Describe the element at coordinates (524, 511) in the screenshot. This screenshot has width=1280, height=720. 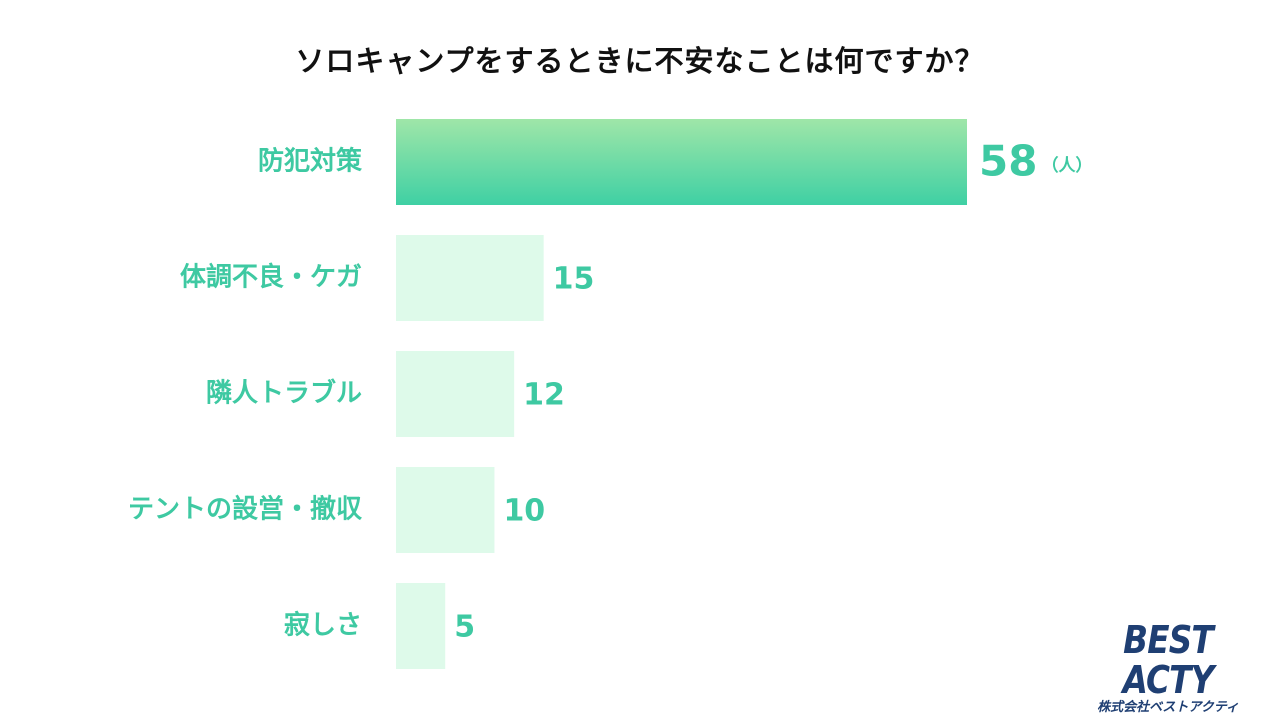
I see `value-label-4: 10` at that location.